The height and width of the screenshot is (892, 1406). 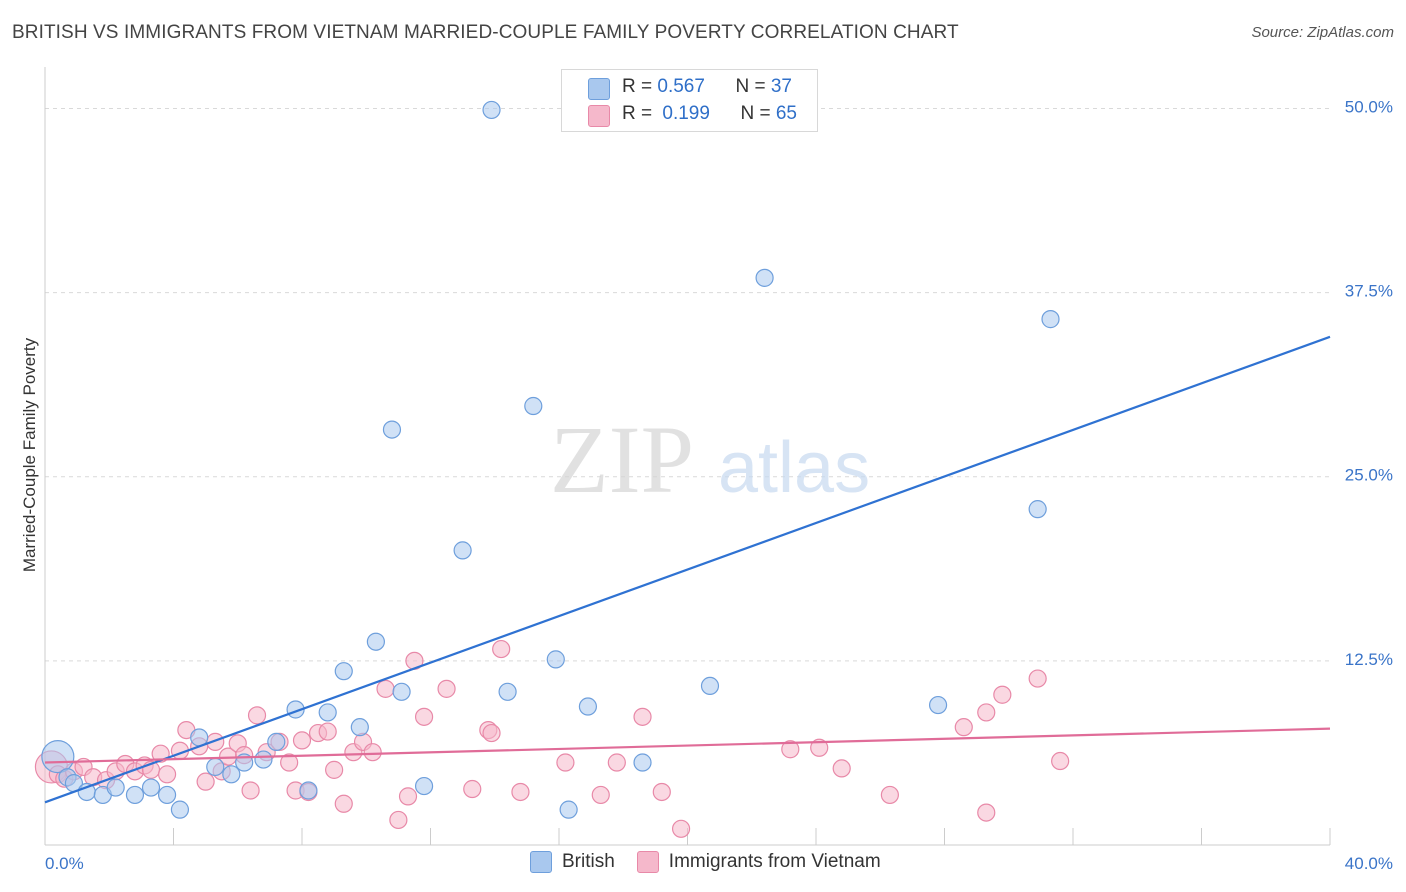 I want to click on watermark-atlas: atlas, so click(x=794, y=468).